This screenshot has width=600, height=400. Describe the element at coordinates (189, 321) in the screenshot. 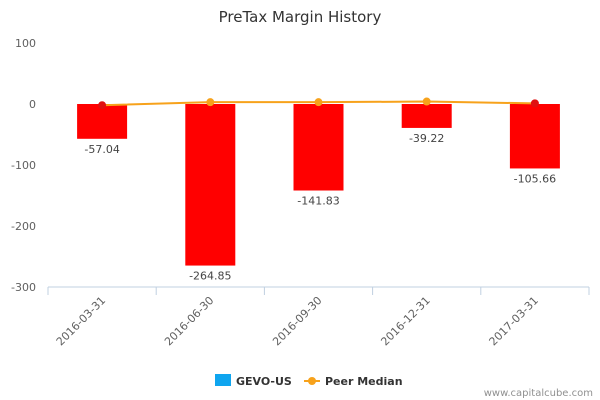

I see `x-tick-label: 2016-06-30` at that location.